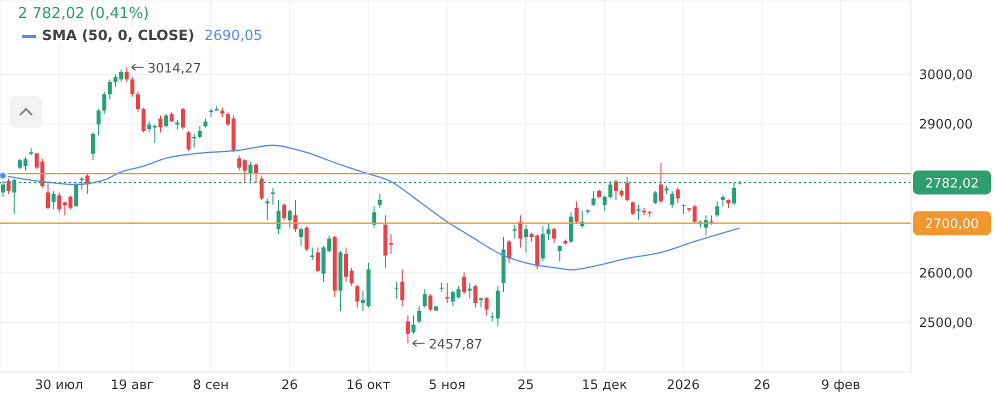 This screenshot has height=418, width=995. Describe the element at coordinates (210, 386) in the screenshot. I see `x-tick-label: 8 сен` at that location.